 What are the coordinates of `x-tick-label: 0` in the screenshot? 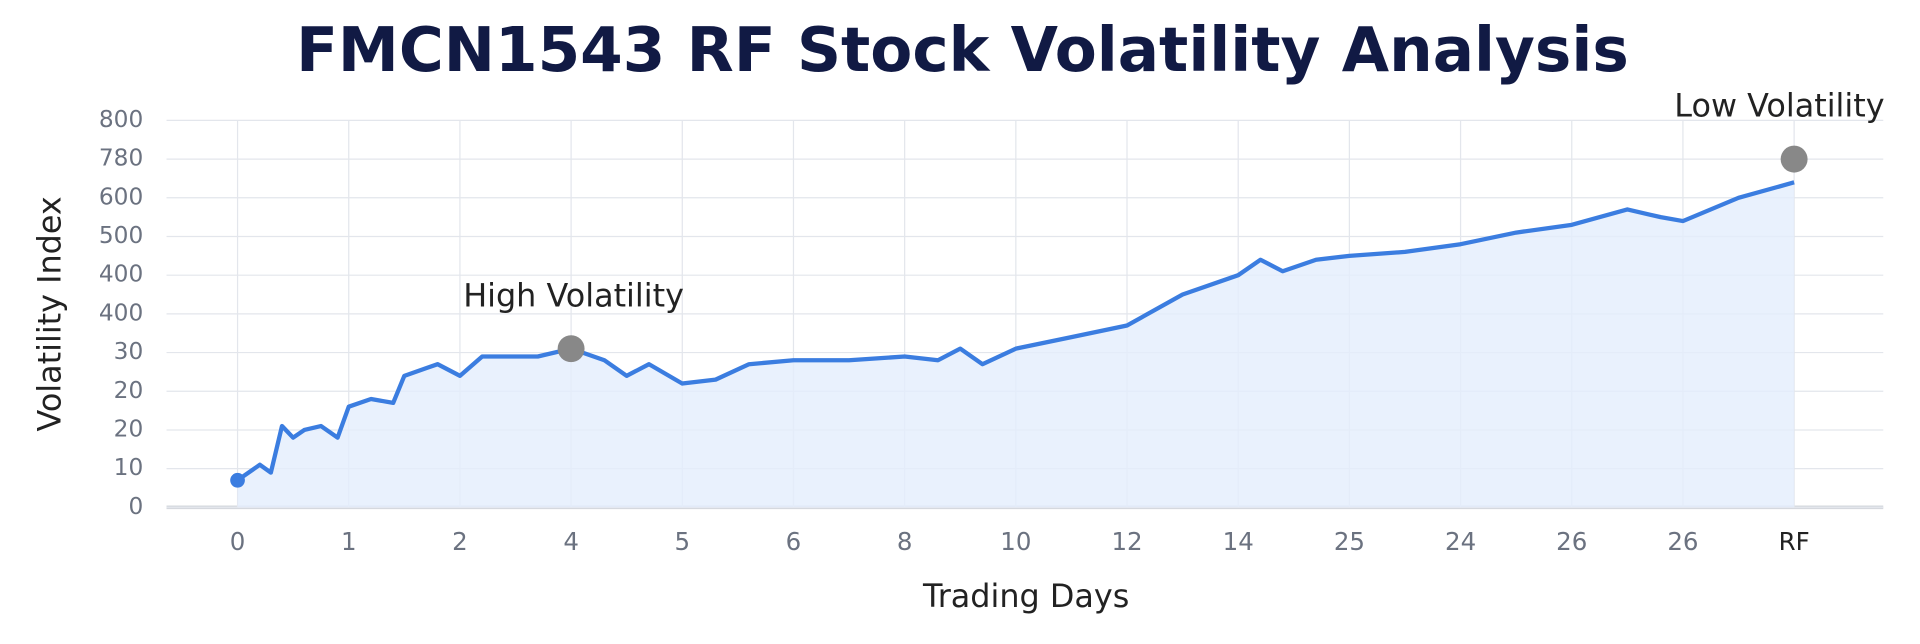 It's located at (238, 541).